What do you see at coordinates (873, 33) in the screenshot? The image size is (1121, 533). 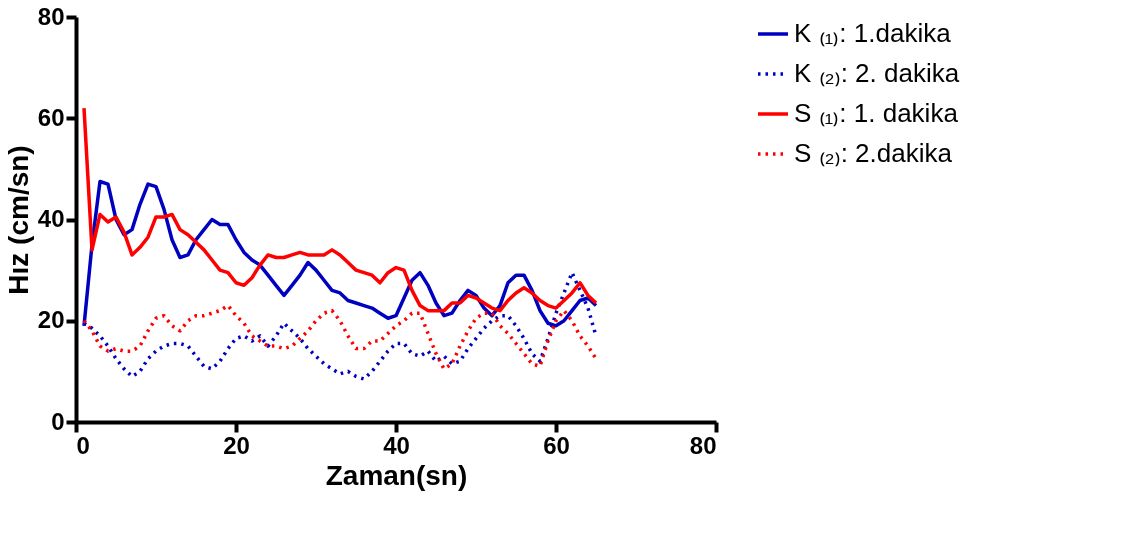 I see `legend-label: K ₍₁₎: 1.dakika` at bounding box center [873, 33].